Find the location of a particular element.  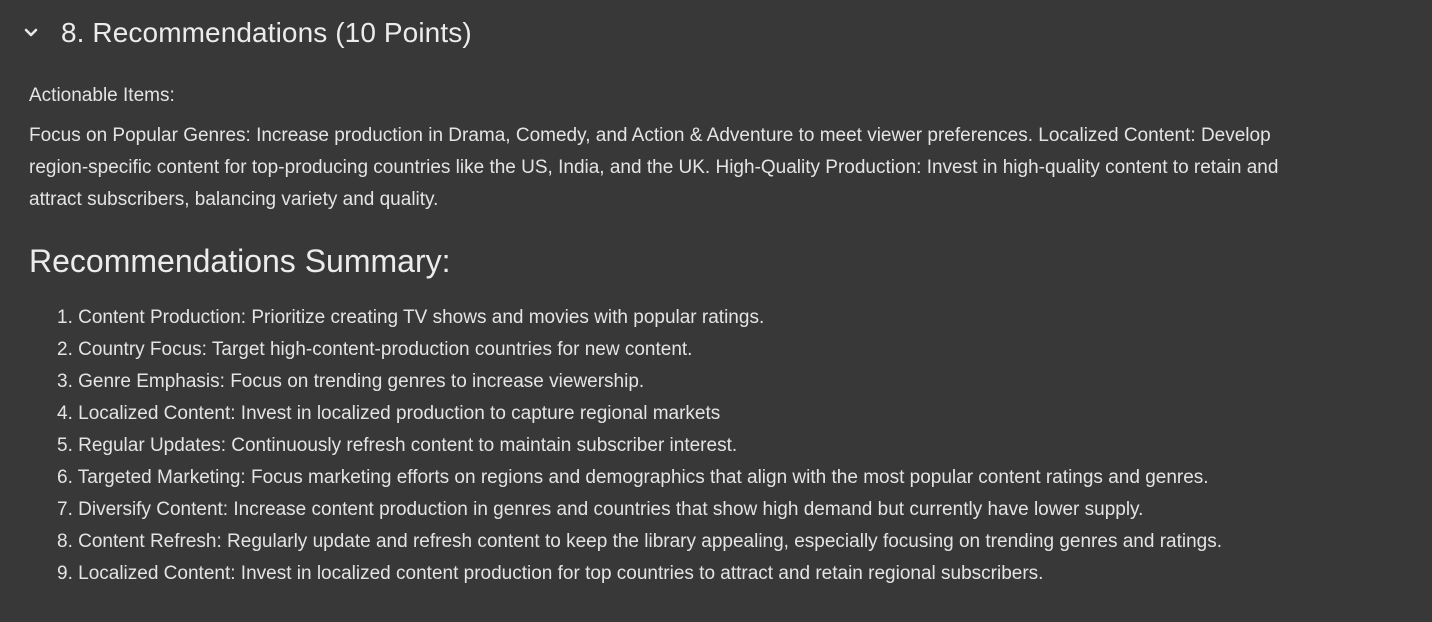

recommendations-summary-heading: Recommendations Summary: is located at coordinates (240, 261).